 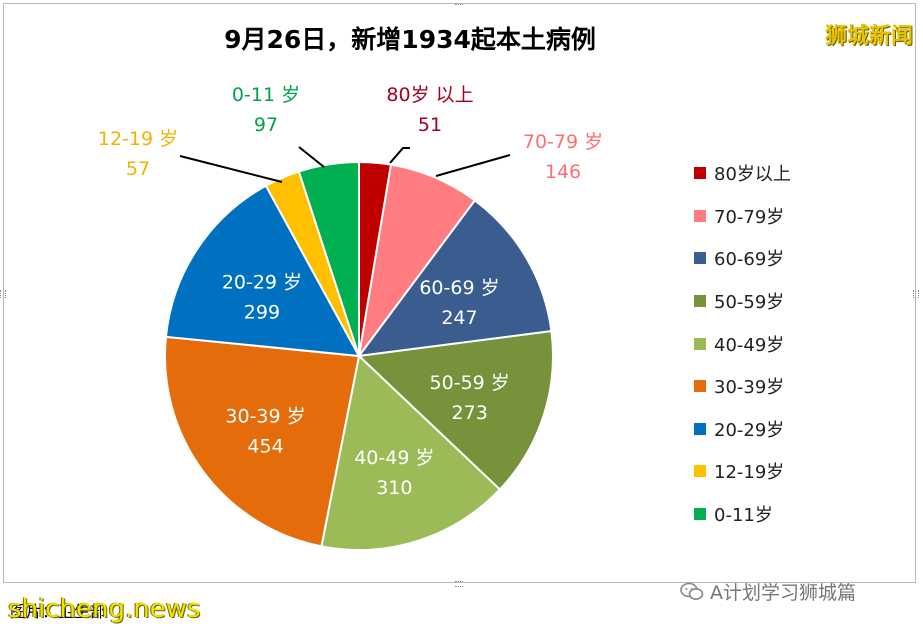 I want to click on wechat-icon, so click(x=692, y=592).